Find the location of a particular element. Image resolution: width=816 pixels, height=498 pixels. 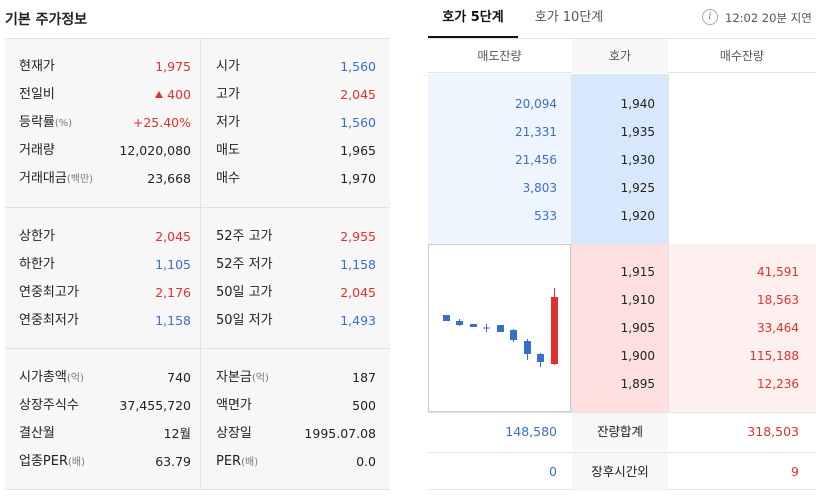

bid-qty-zone is located at coordinates (742, 328).